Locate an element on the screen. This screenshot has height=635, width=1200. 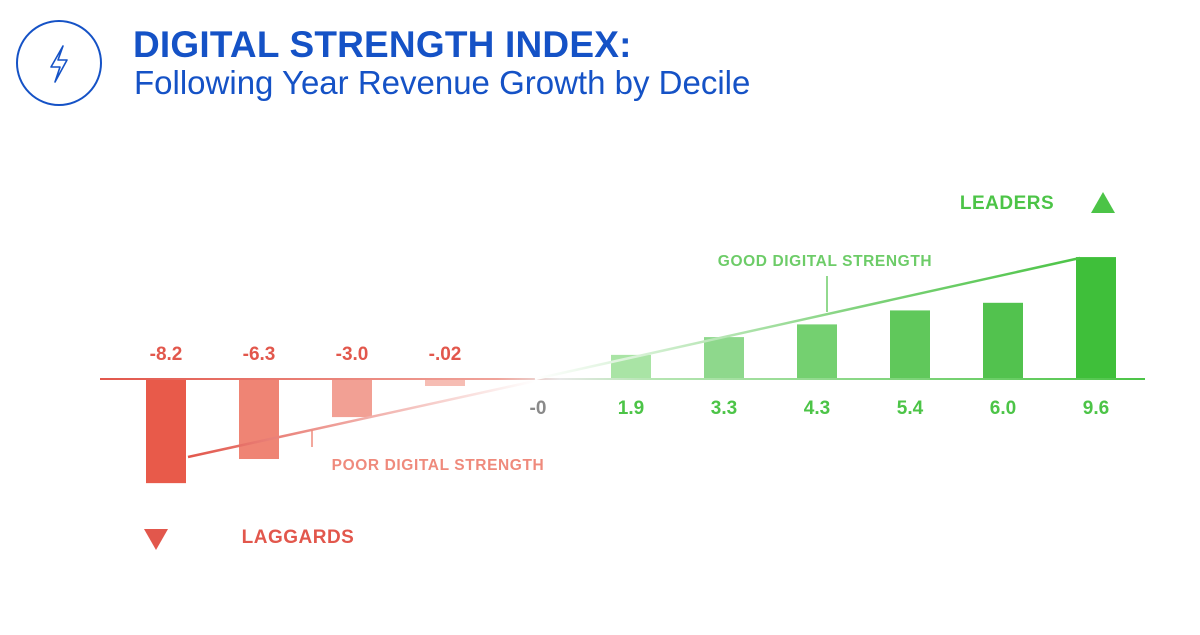
data-label-9: 5.4 is located at coordinates (910, 408).